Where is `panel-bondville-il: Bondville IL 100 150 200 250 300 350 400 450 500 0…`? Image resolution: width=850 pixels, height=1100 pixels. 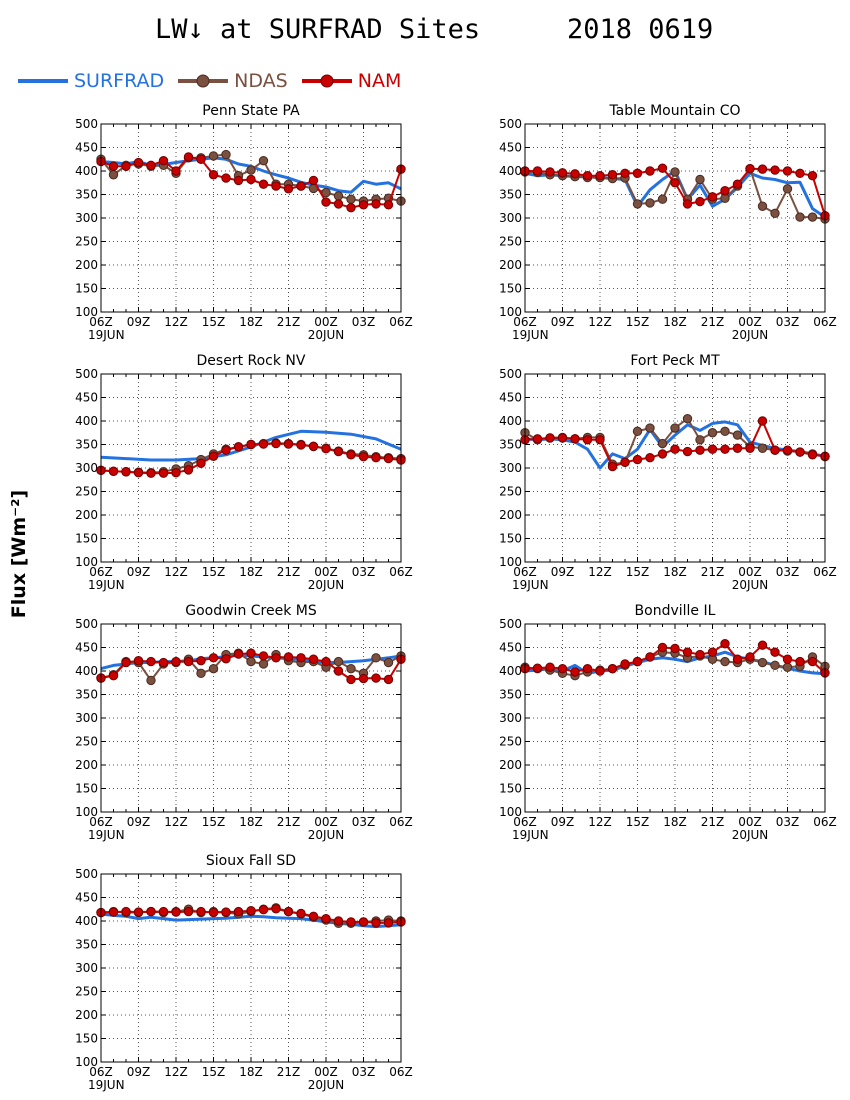
panel-bondville-il: Bondville IL 100 150 200 250 300 350 400 450 500 0… is located at coordinates (668, 722).